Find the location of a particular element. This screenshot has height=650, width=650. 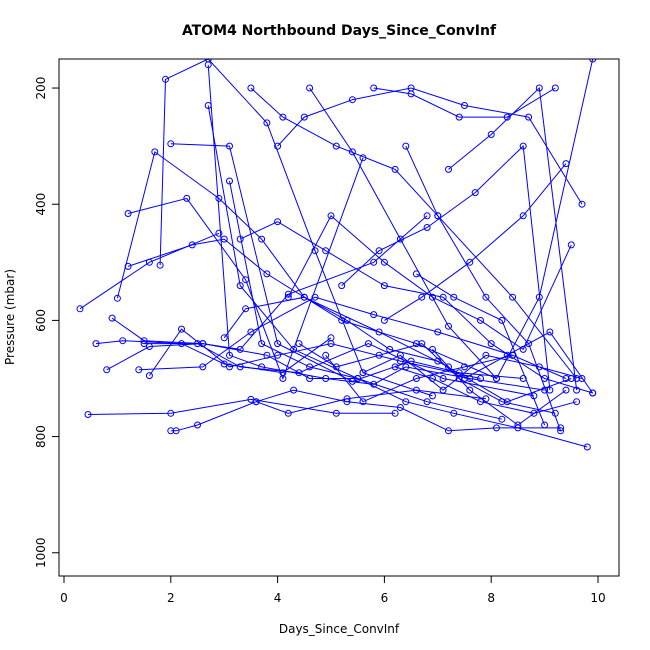

x-axis: 0 2 4 6 8 10 is located at coordinates (333, 590).